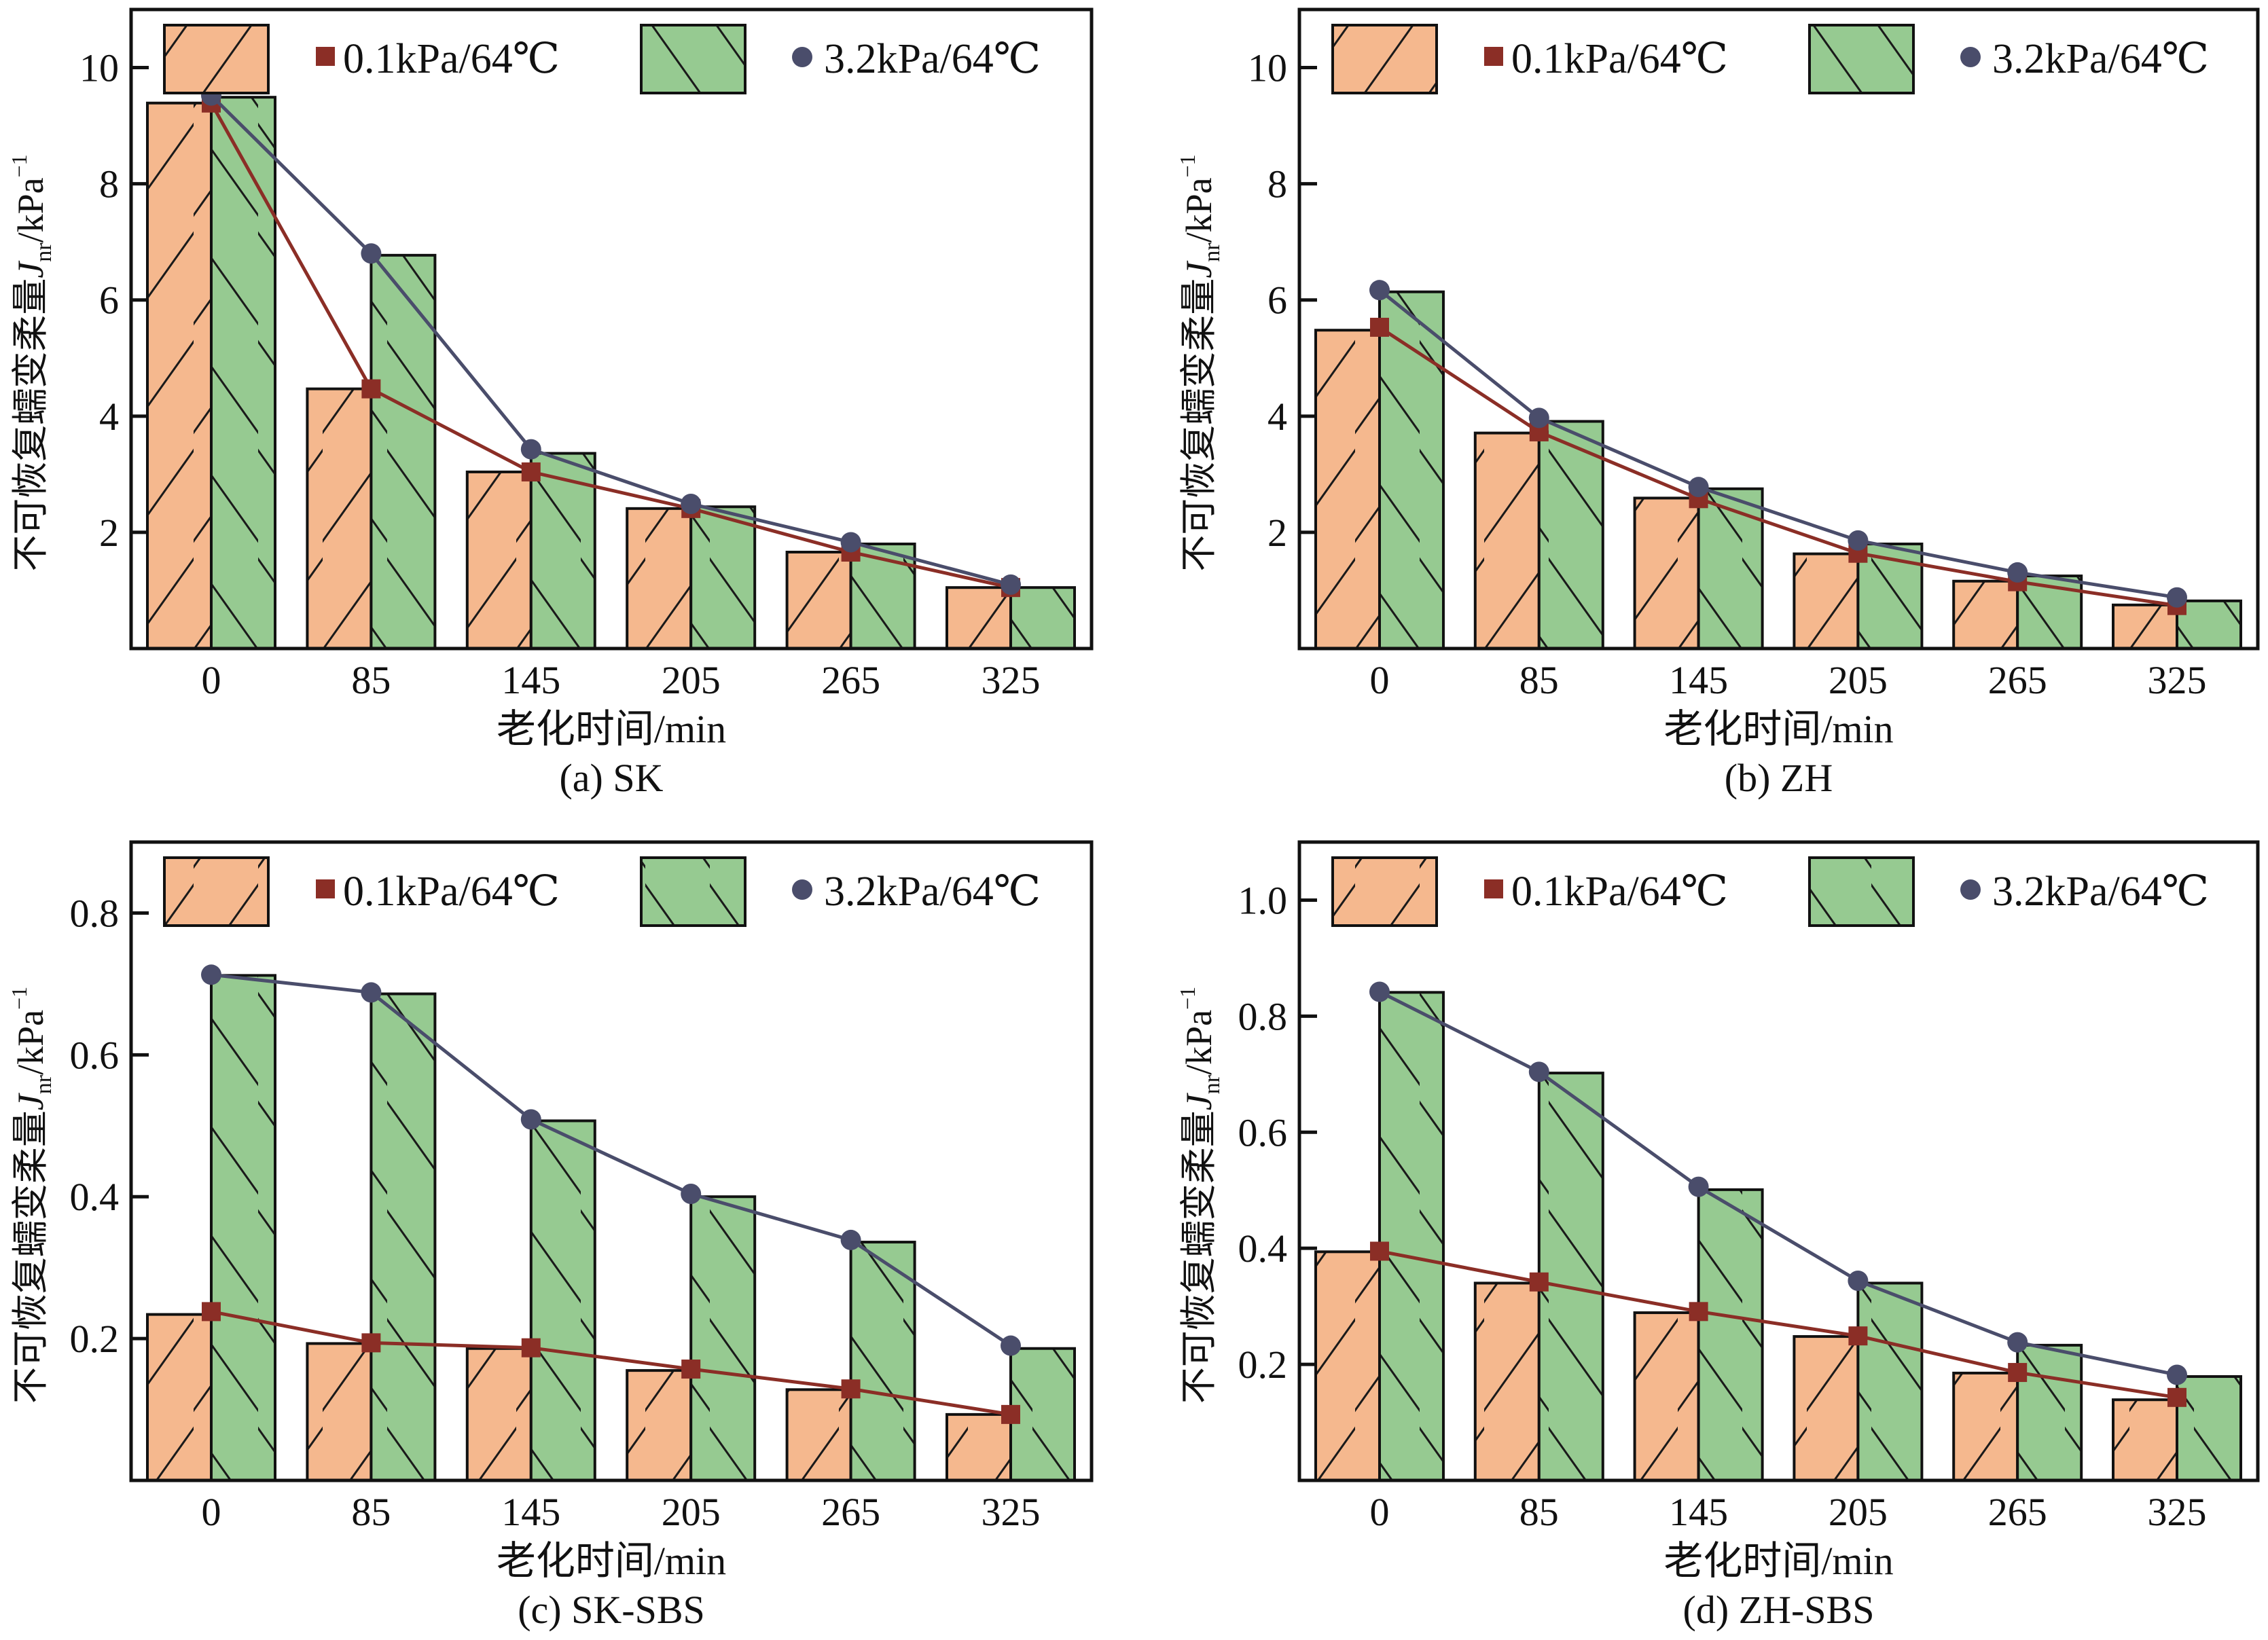 Image resolution: width=2268 pixels, height=1640 pixels. What do you see at coordinates (1263, 1132) in the screenshot?
I see `y-tick-label: 0.6` at bounding box center [1263, 1132].